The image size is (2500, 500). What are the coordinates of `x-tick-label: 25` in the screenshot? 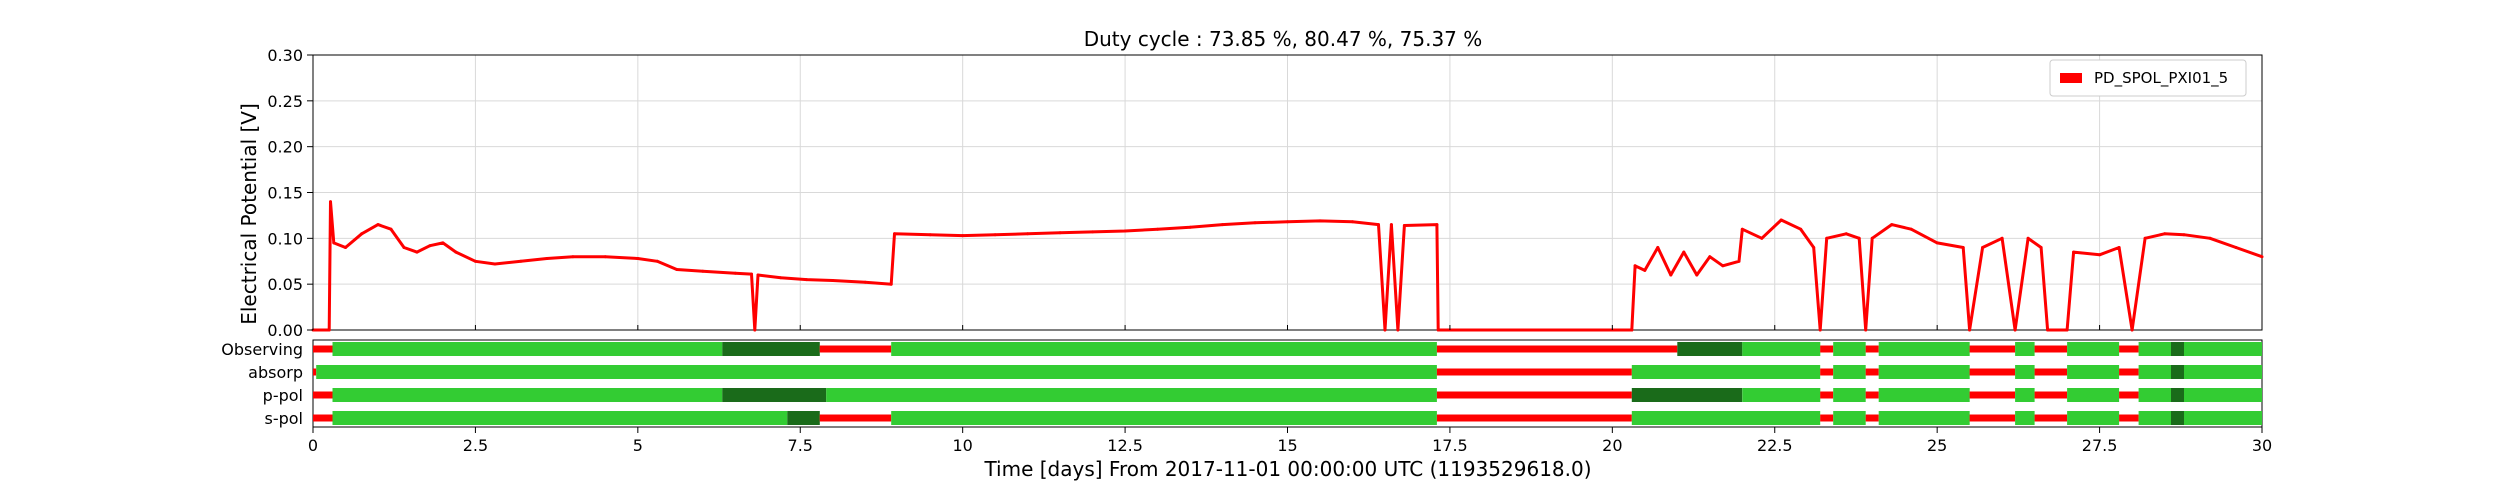 It's located at (1937, 445).